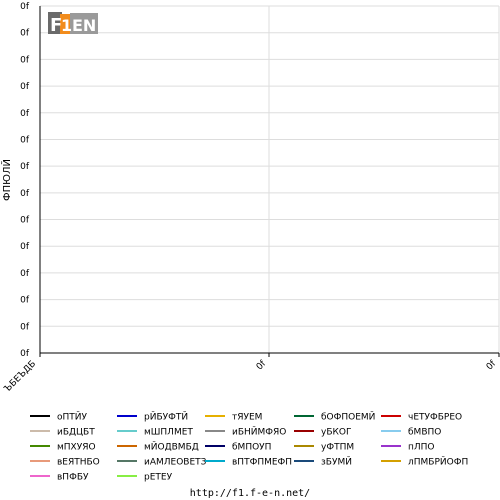 The width and height of the screenshot is (500, 500). I want to click on legend-label: бМВПО, so click(424, 433).